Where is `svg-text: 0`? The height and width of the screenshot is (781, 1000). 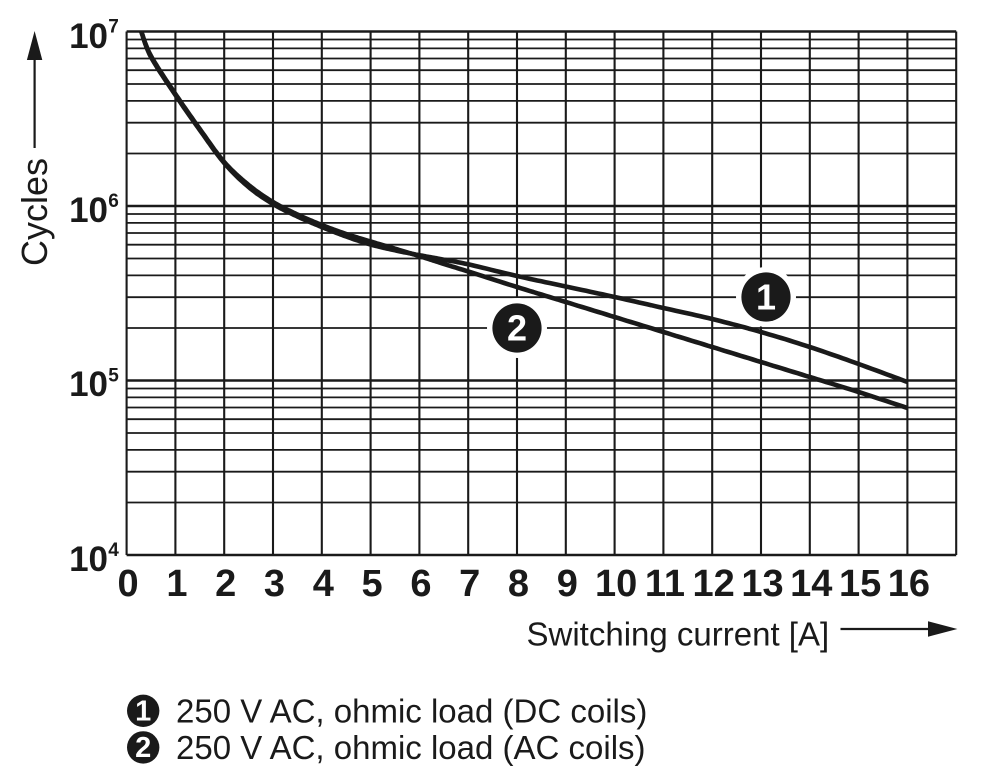
svg-text: 0 is located at coordinates (128, 584).